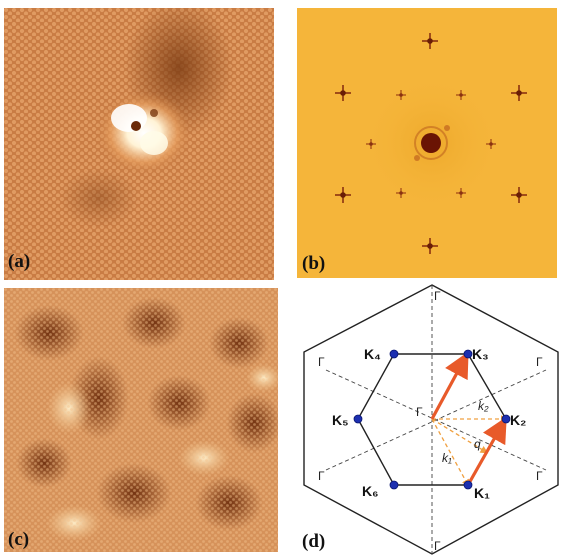  I want to click on corner-dots, so click(432, 419).